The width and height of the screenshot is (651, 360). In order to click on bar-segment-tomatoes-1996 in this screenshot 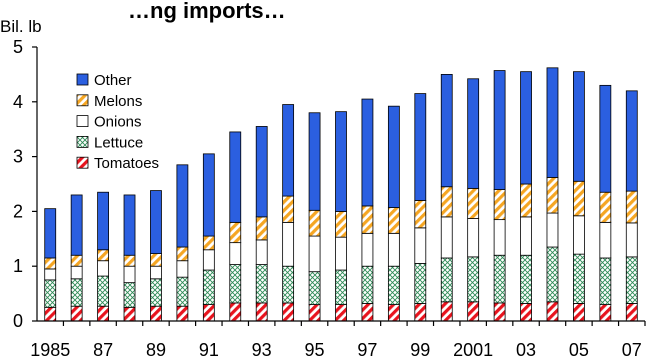, I will do `click(341, 313)`.